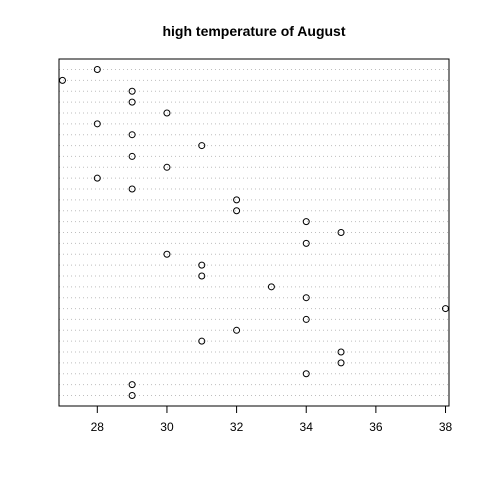 This screenshot has height=480, width=480. I want to click on chart-title: high temperature of August, so click(253, 31).